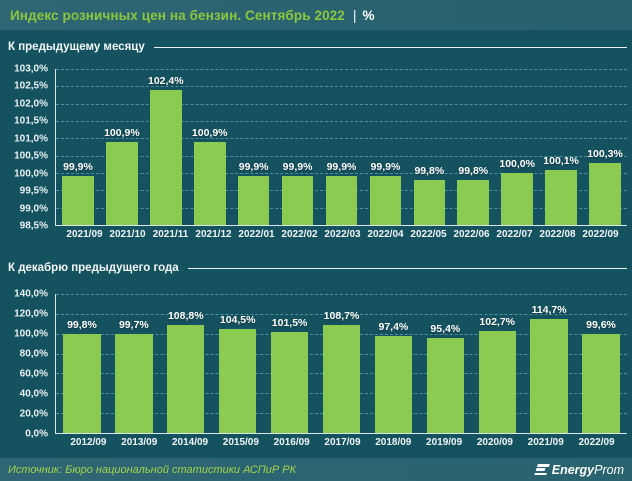 The width and height of the screenshot is (632, 481). Describe the element at coordinates (494, 442) in the screenshot. I see `x-axis-label: 2020/09` at that location.